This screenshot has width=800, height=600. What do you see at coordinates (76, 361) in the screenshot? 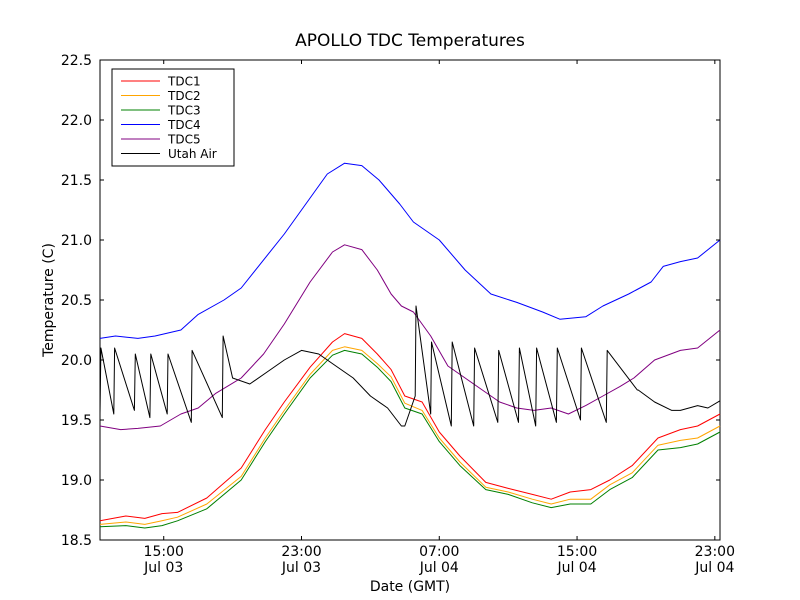
I see `y-tick-label: 20.0` at bounding box center [76, 361].